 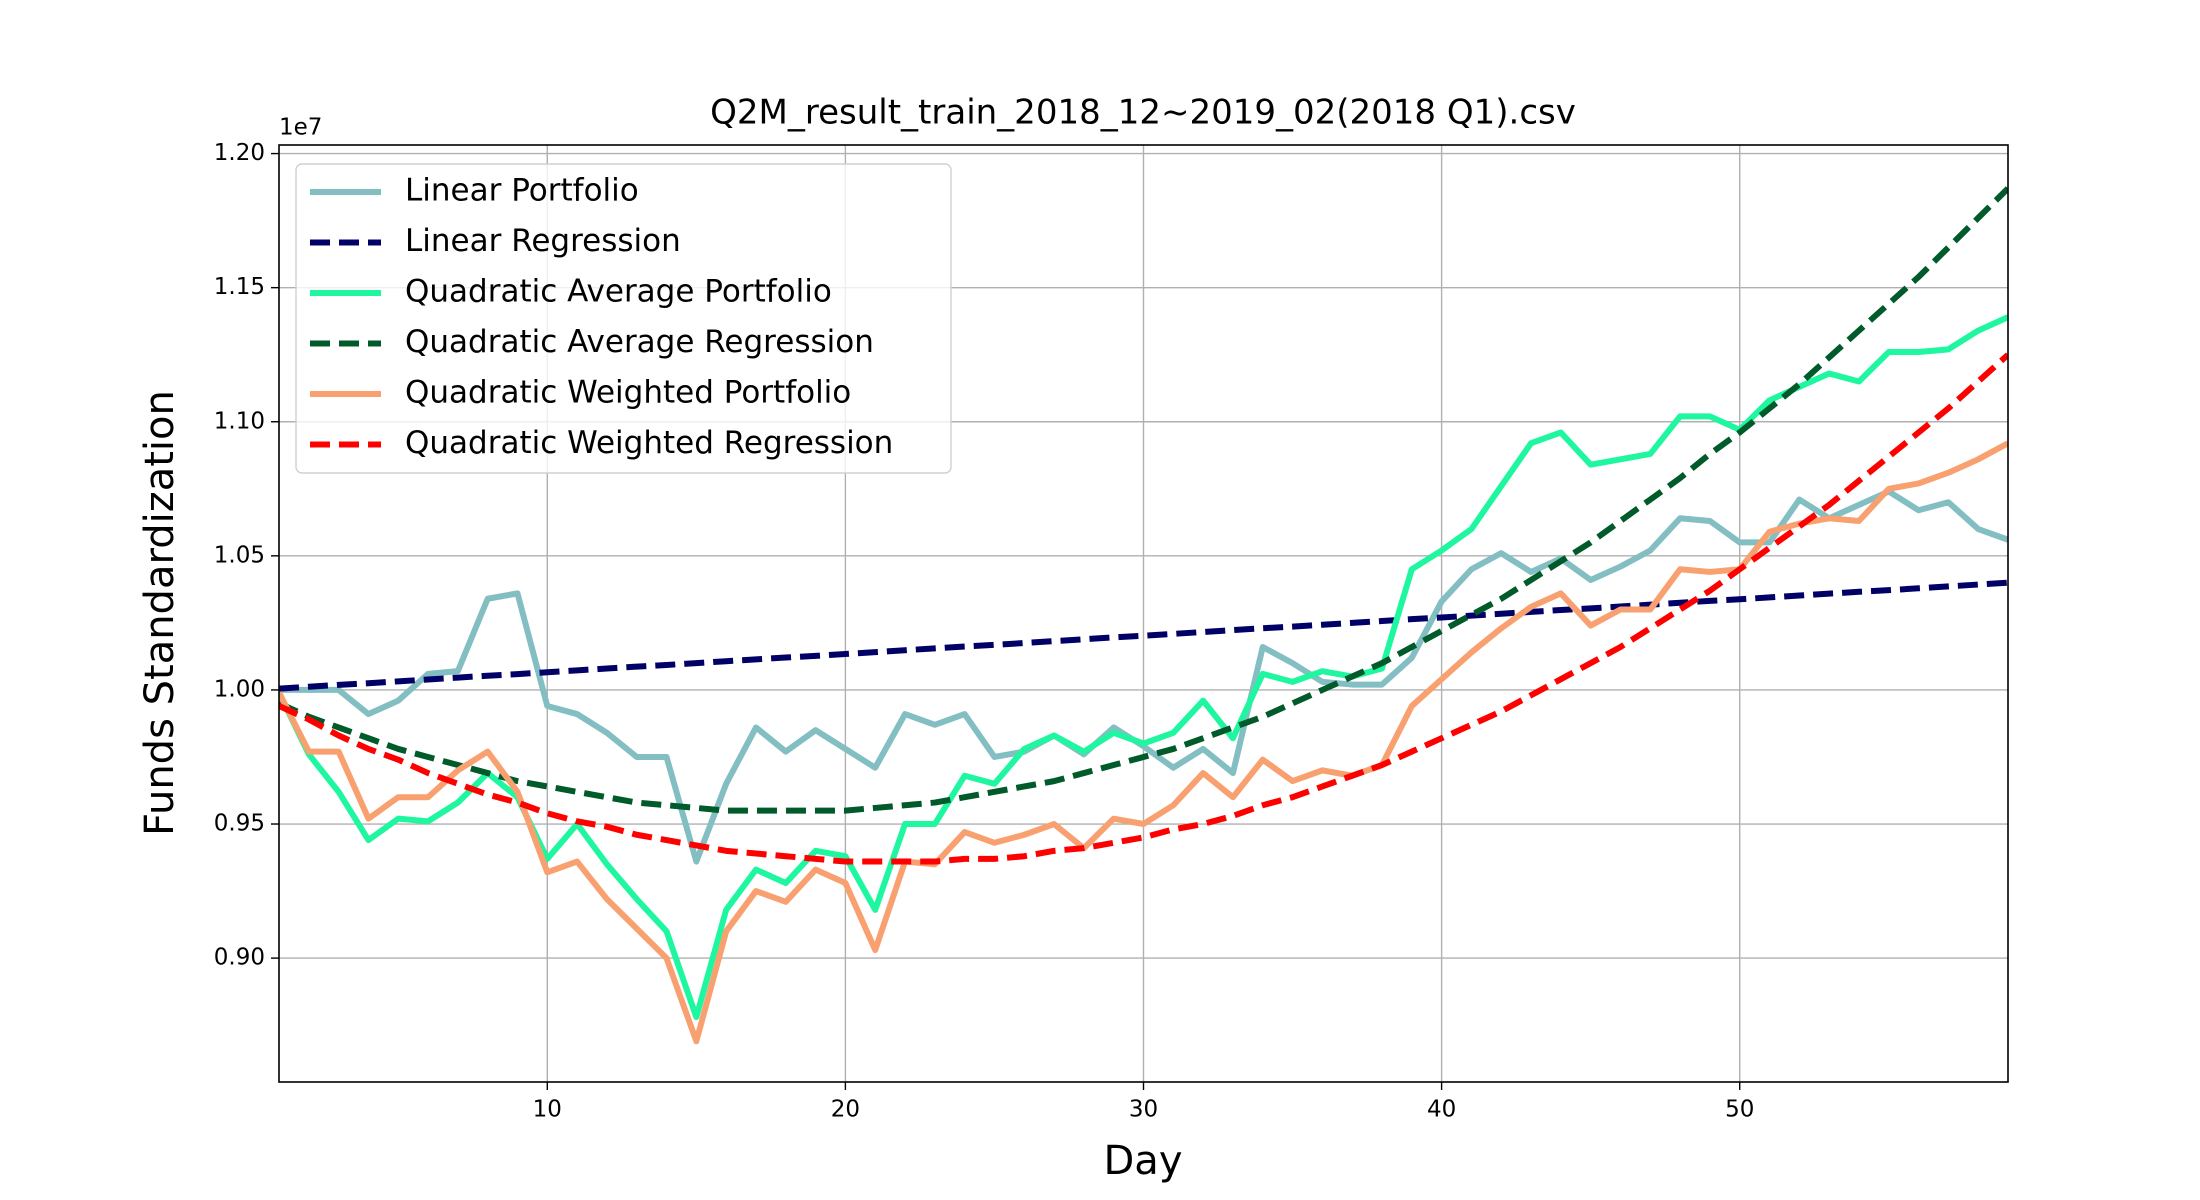 What do you see at coordinates (845, 1110) in the screenshot?
I see `x-tick-label: 20` at bounding box center [845, 1110].